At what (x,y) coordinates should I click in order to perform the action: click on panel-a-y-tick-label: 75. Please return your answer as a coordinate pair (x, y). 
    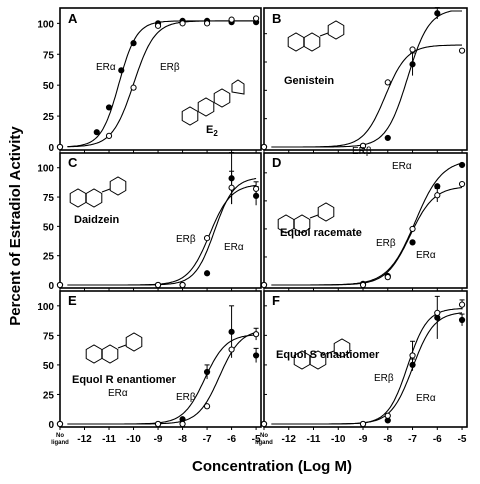
    Looking at the image, I should click on (49, 55).